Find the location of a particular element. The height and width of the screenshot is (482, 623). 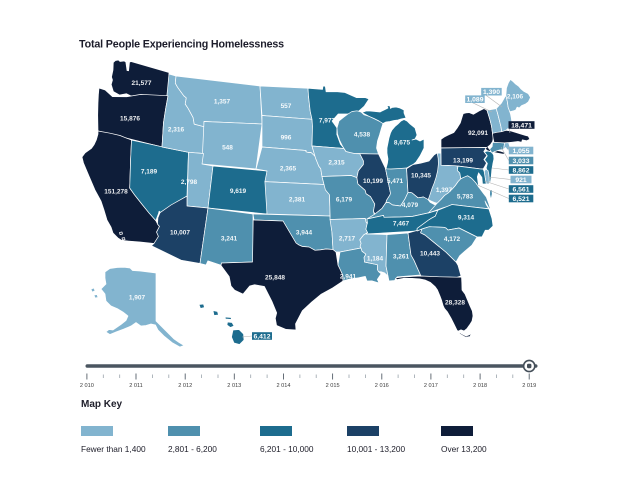

svg-text: Fewer than 1,400 is located at coordinates (113, 449).